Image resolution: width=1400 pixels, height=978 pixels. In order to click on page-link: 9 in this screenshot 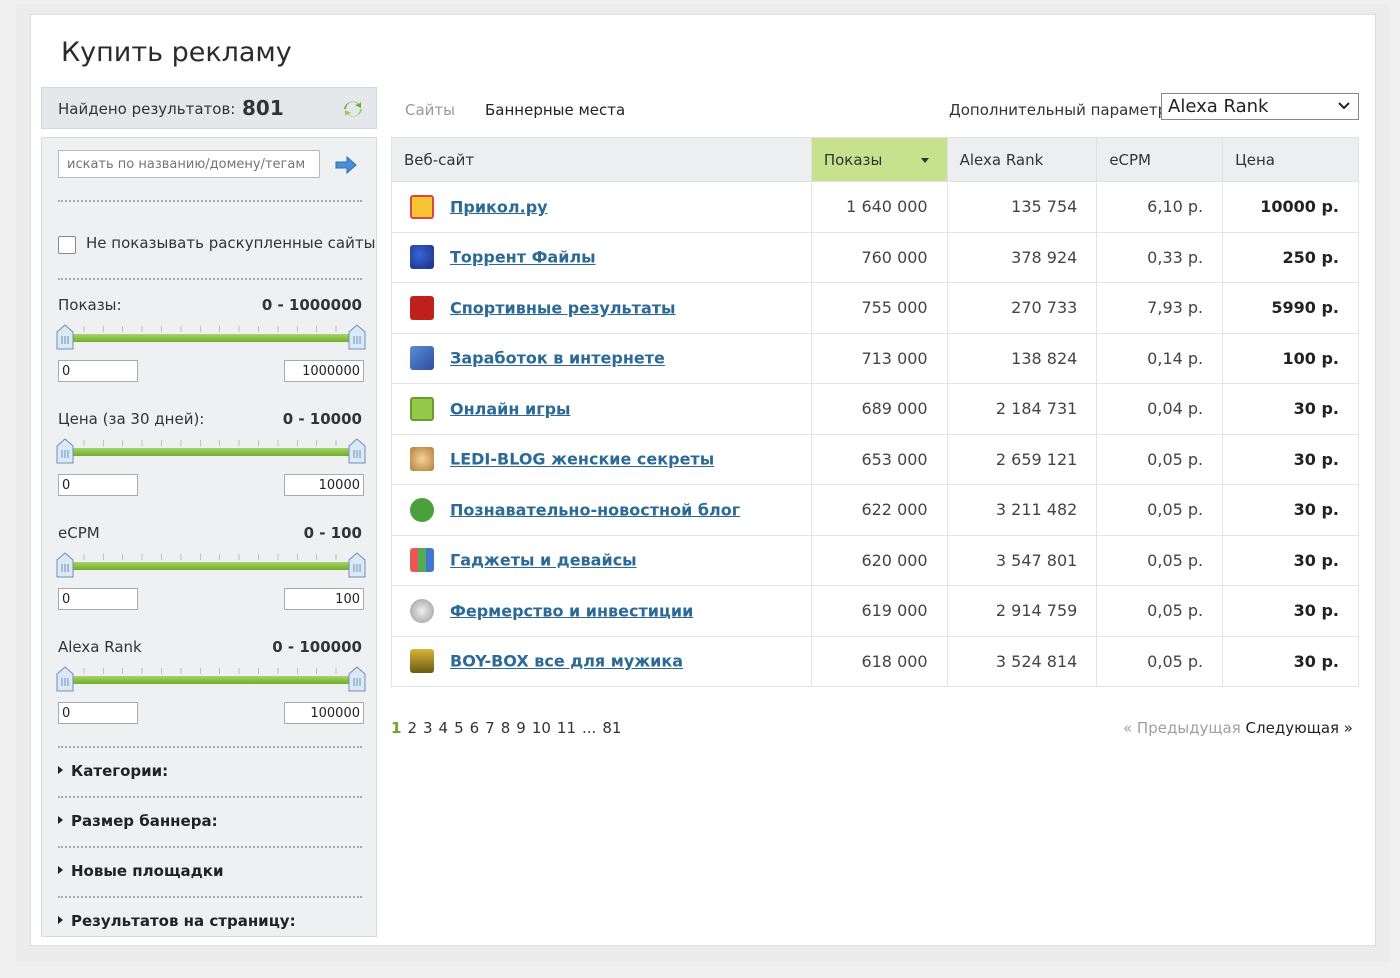, I will do `click(521, 728)`.